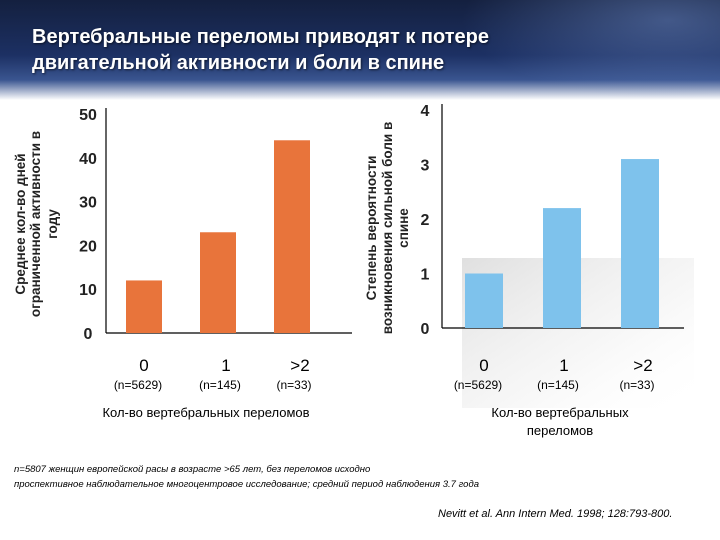 This screenshot has width=720, height=540. What do you see at coordinates (560, 422) in the screenshot?
I see `chart2-xlabel: Кол-во вертебральных переломов` at bounding box center [560, 422].